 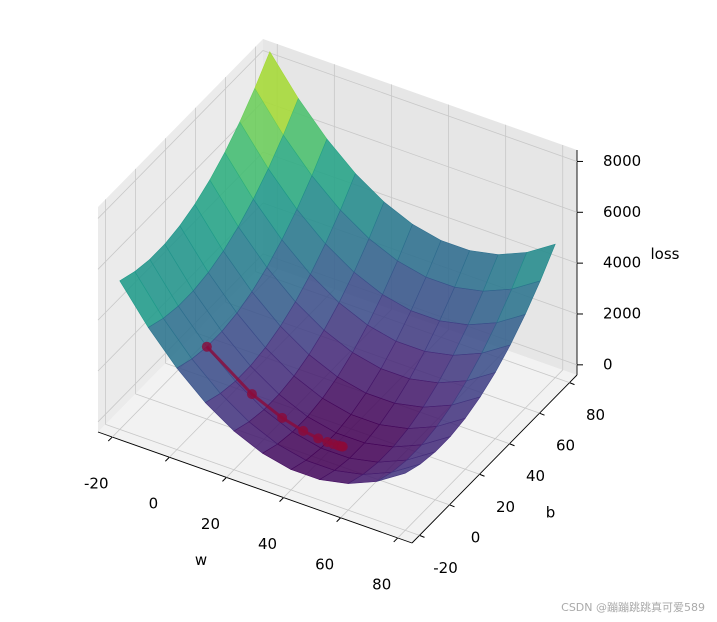 I want to click on w-tick-label: 60, so click(x=324, y=564).